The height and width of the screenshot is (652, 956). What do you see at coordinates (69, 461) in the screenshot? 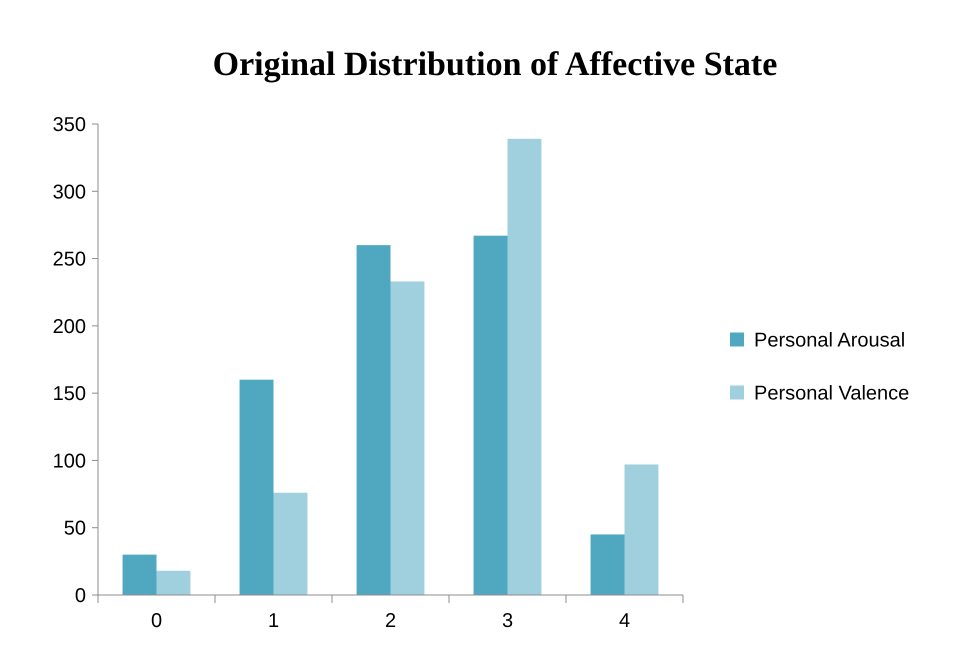
I see `y-tick-label: 100` at bounding box center [69, 461].